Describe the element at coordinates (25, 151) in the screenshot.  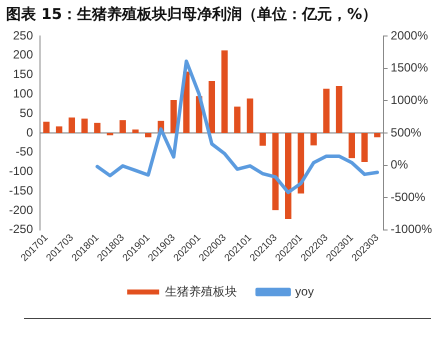
I see `y-tick-label: -50` at that location.